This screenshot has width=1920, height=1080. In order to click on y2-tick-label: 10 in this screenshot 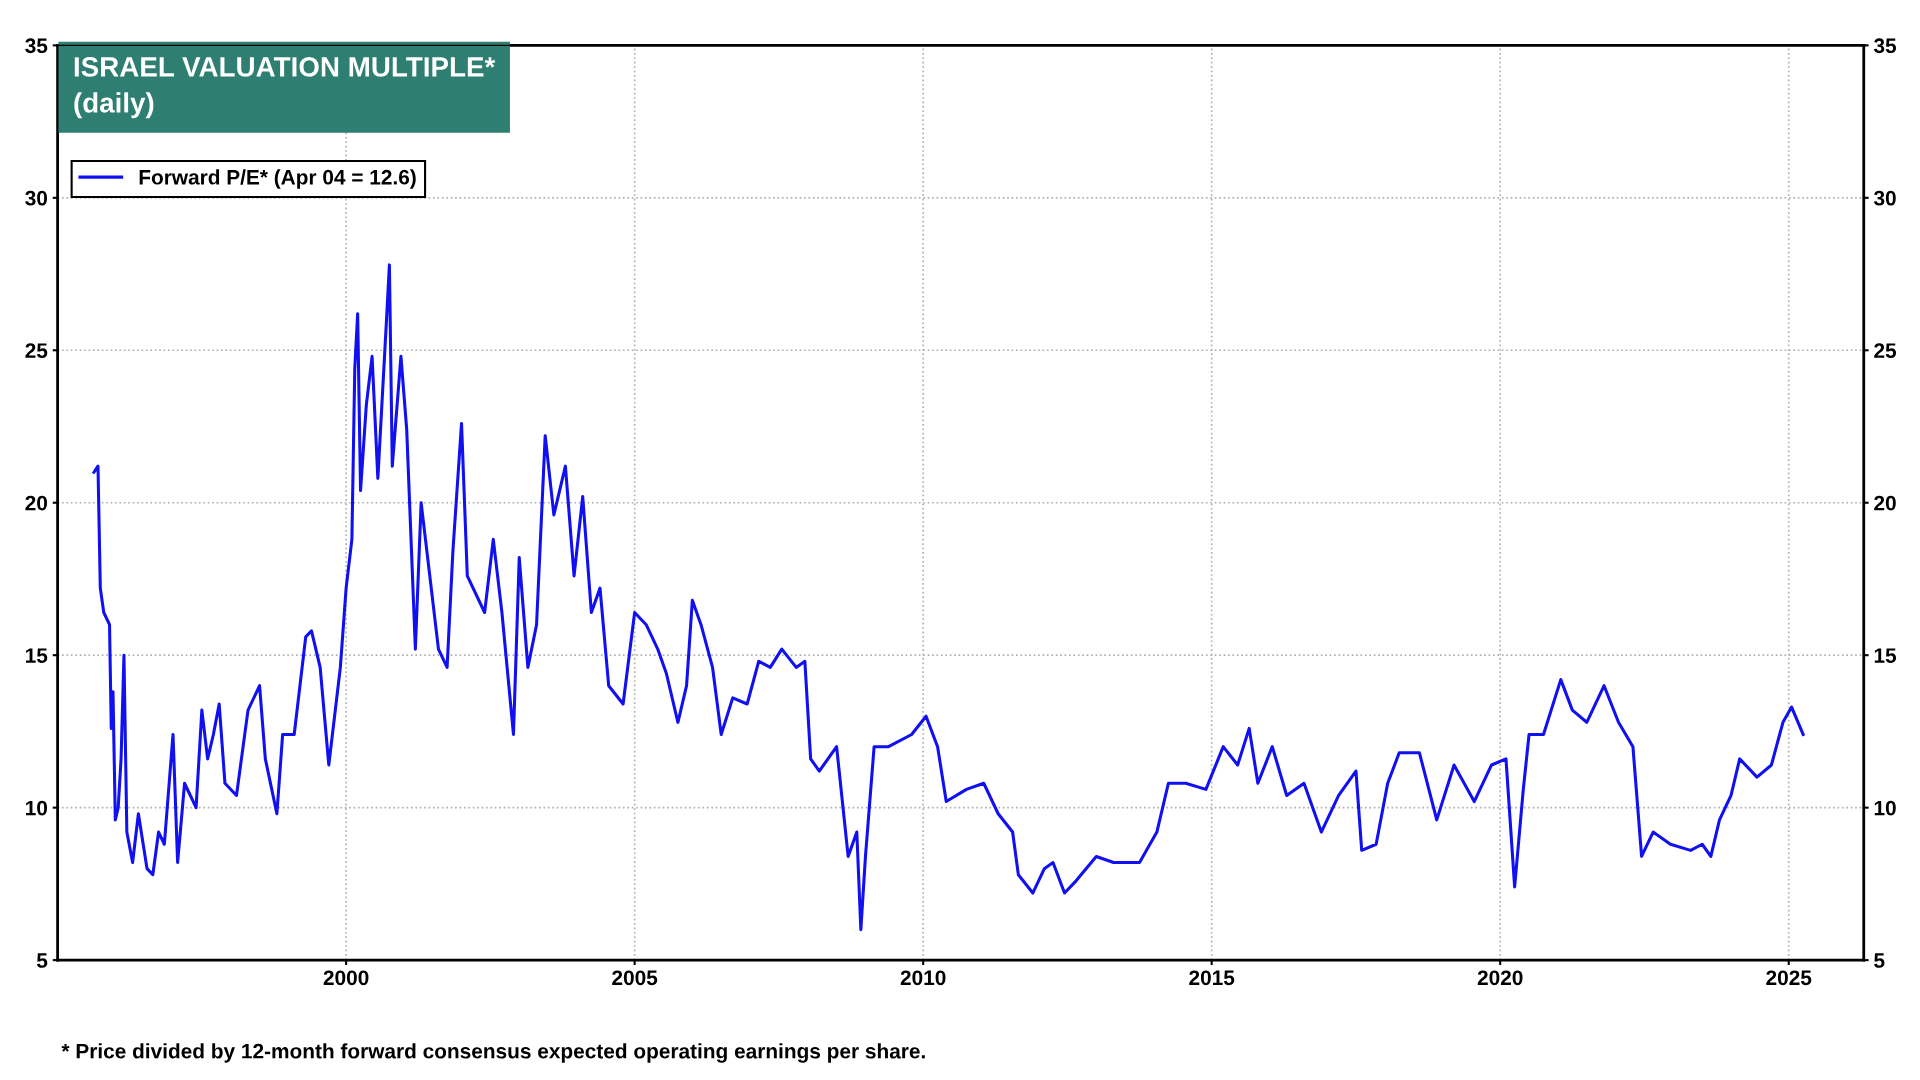, I will do `click(1885, 808)`.